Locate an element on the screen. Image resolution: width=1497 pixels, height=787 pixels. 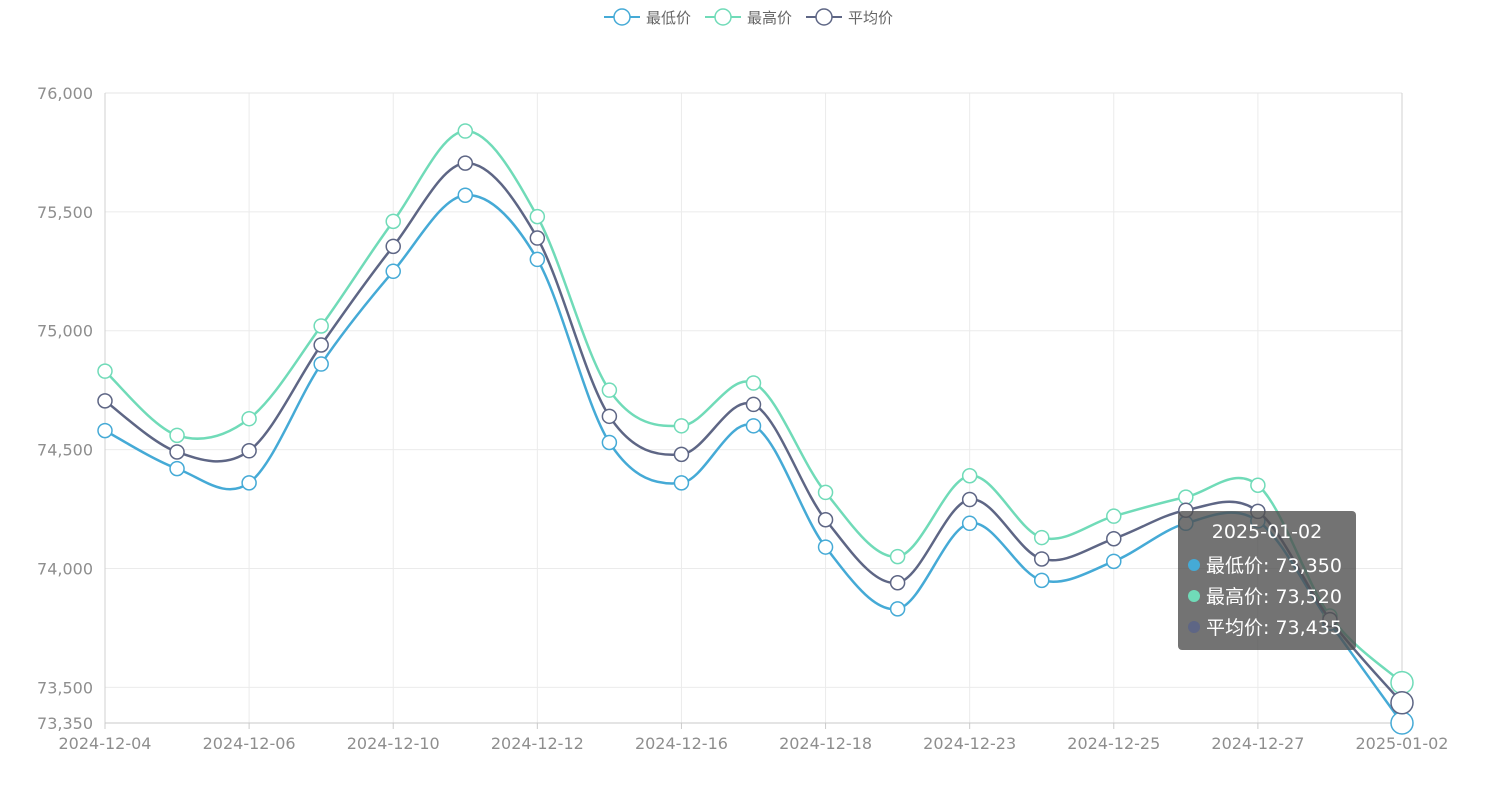
x-tick-label: 2025-01-02 is located at coordinates (1402, 743).